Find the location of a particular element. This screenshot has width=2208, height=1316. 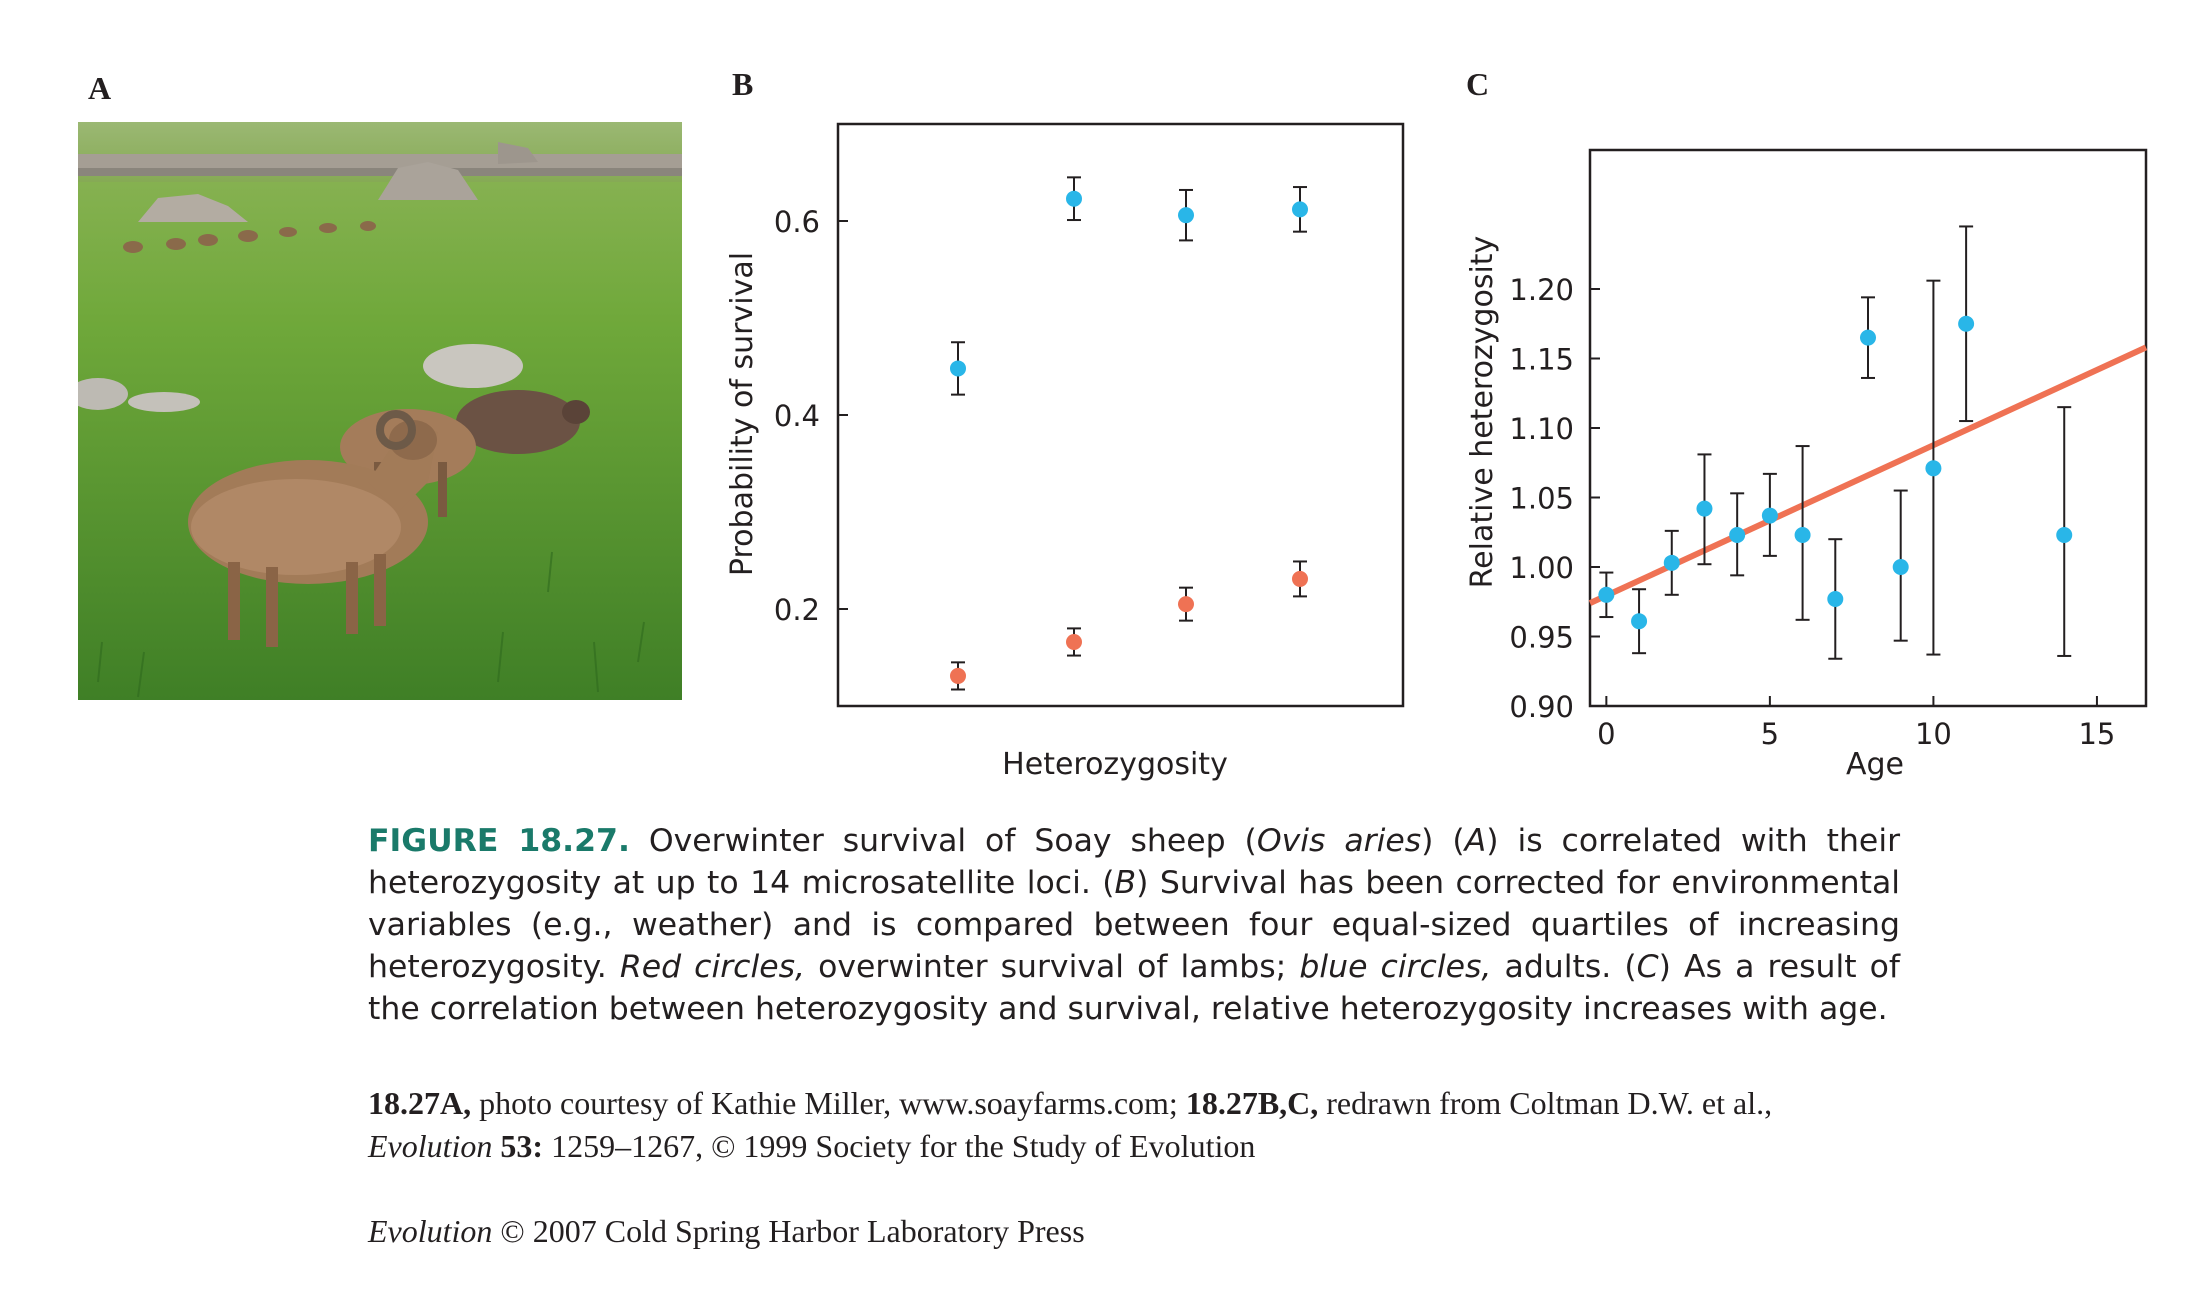

sheep-photo is located at coordinates (380, 411).